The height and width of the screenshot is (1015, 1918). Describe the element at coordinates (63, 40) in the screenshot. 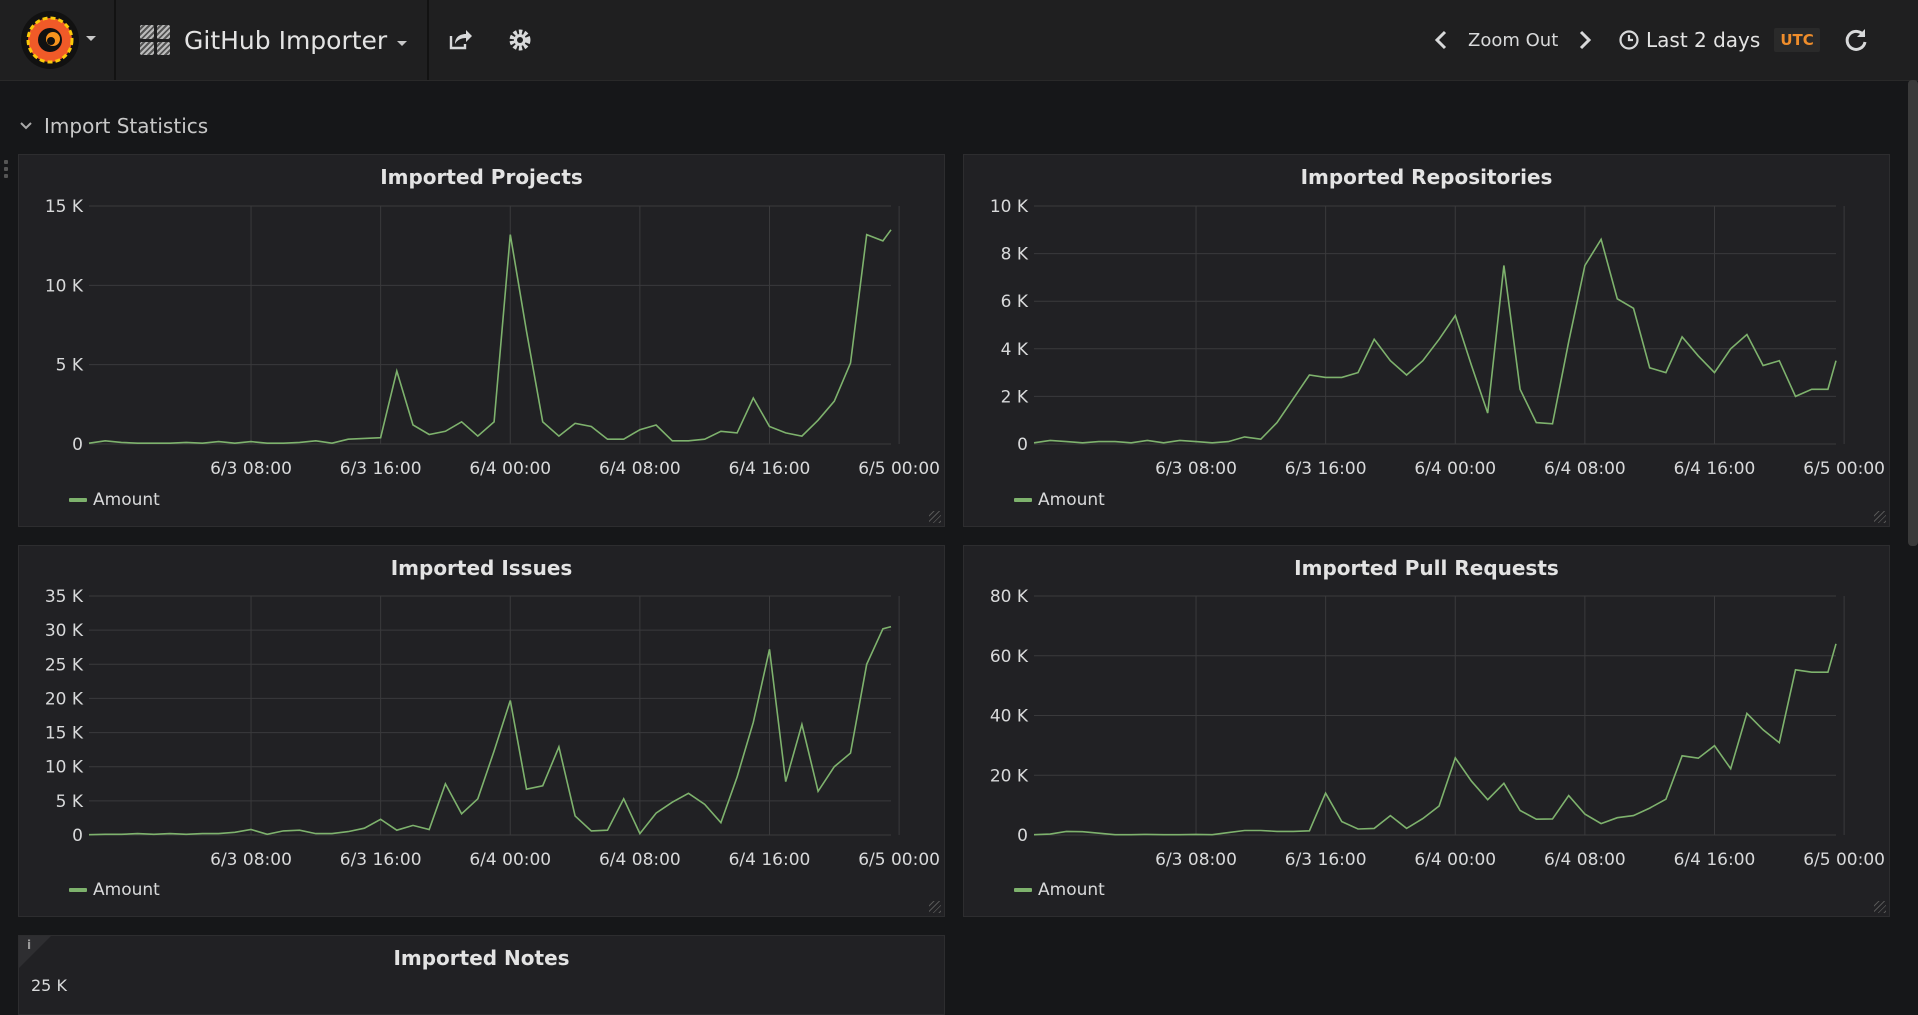

I see `grafana-menu-button` at that location.